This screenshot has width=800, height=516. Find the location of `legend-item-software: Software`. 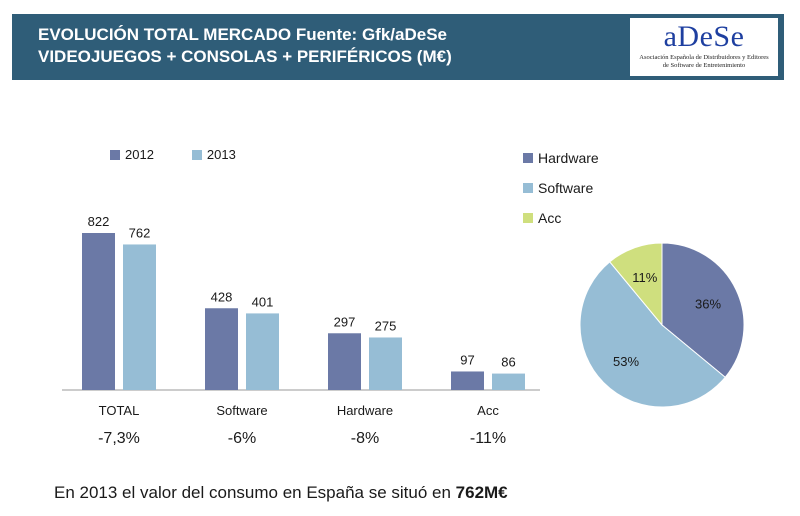

legend-item-software: Software is located at coordinates (561, 188).